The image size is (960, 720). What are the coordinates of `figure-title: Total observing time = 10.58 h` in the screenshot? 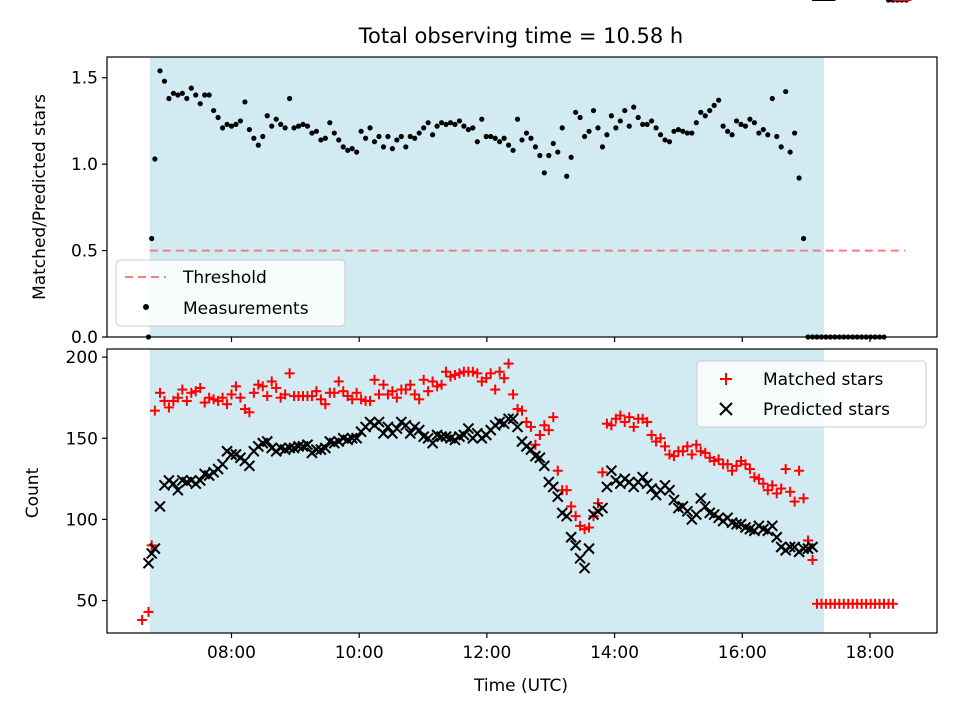 It's located at (520, 36).